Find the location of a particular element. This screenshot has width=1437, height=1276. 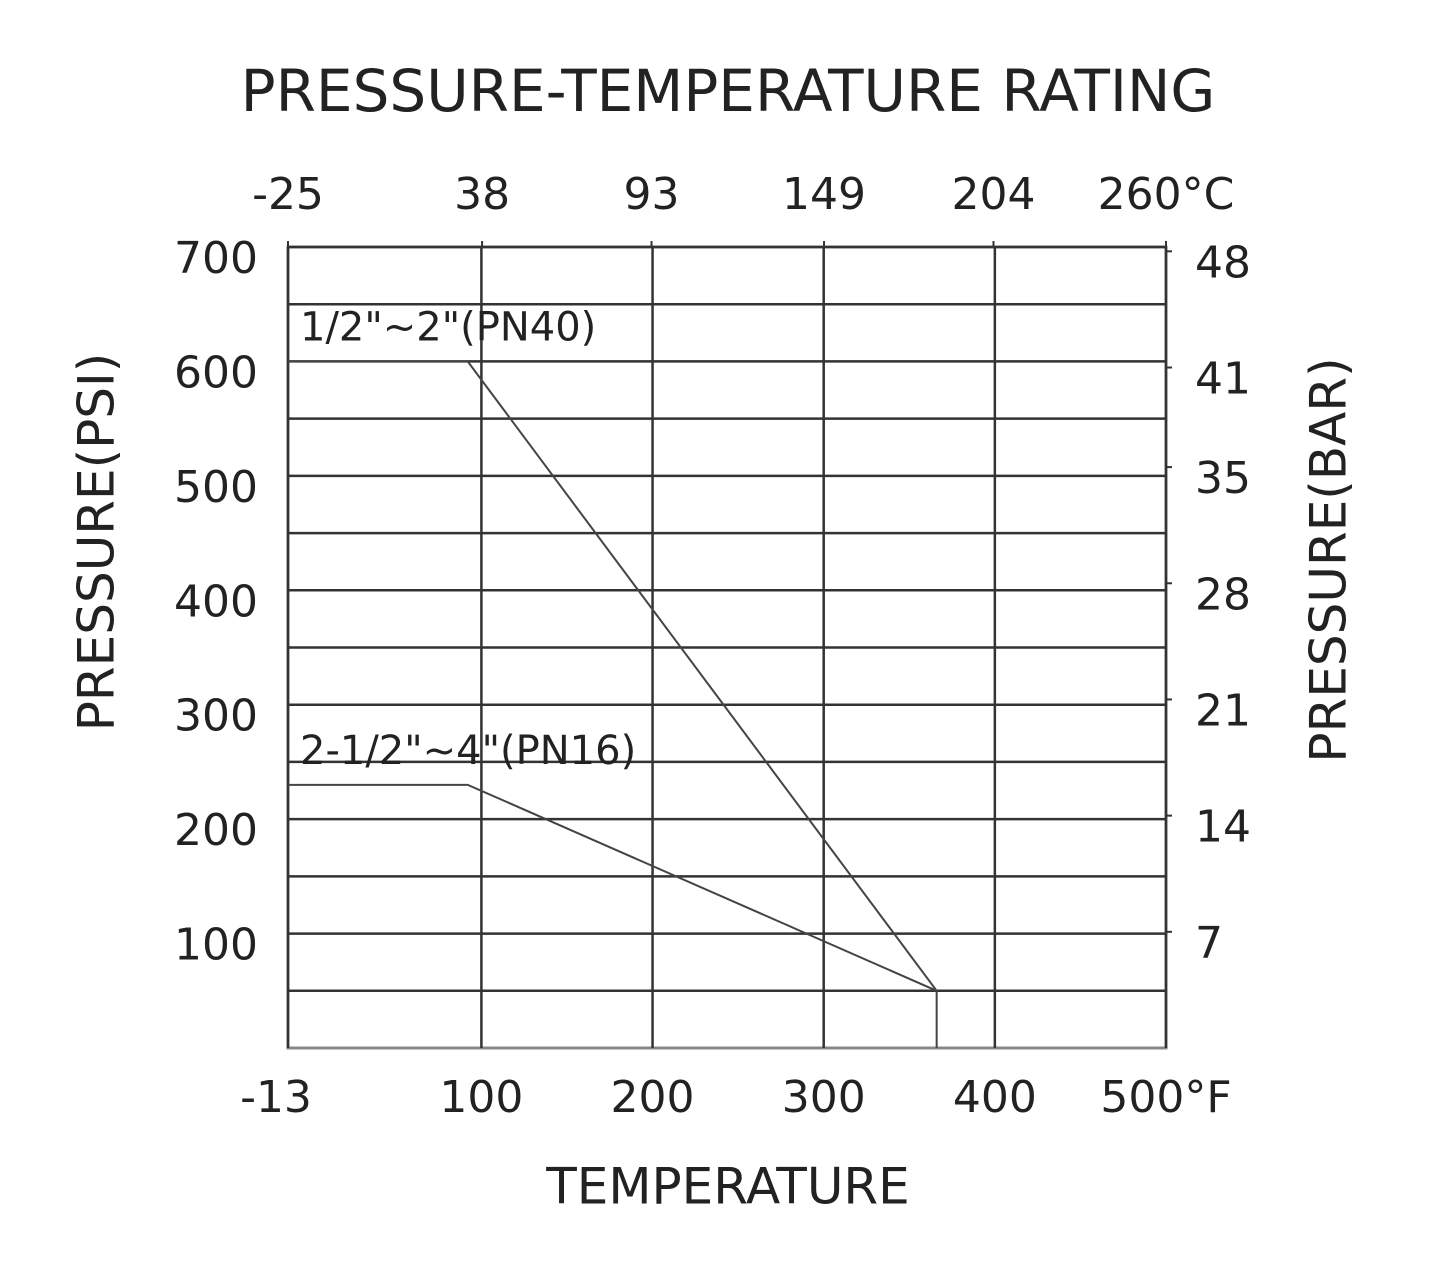

y-tick-label: 400 is located at coordinates (216, 601).